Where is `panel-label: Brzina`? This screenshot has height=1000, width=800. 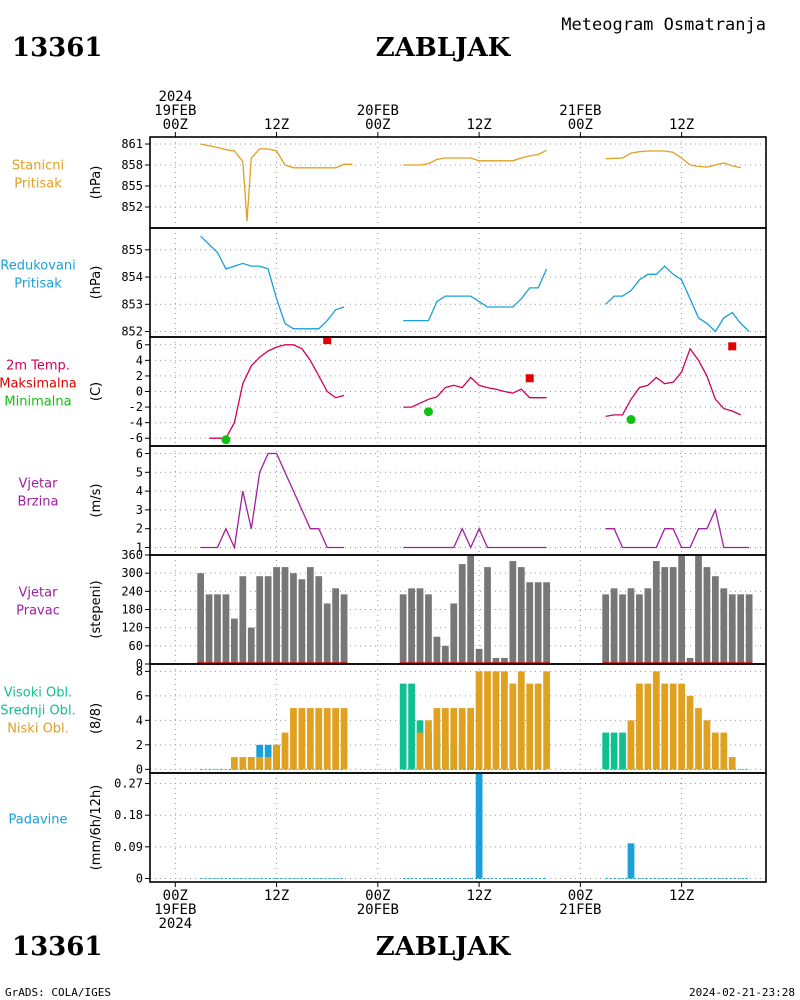 panel-label: Brzina is located at coordinates (38, 502).